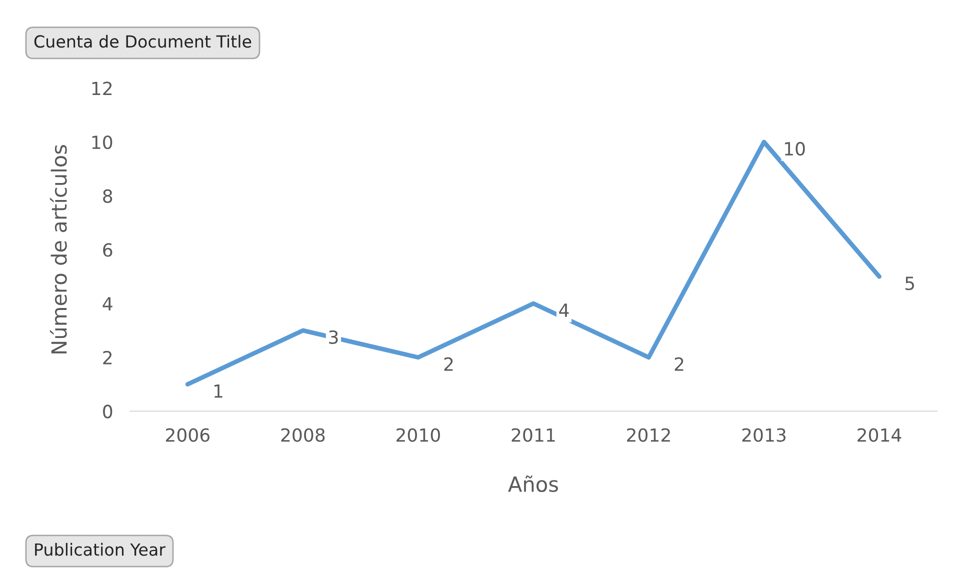 This screenshot has width=956, height=580. Describe the element at coordinates (333, 337) in the screenshot. I see `data-label: 3` at that location.